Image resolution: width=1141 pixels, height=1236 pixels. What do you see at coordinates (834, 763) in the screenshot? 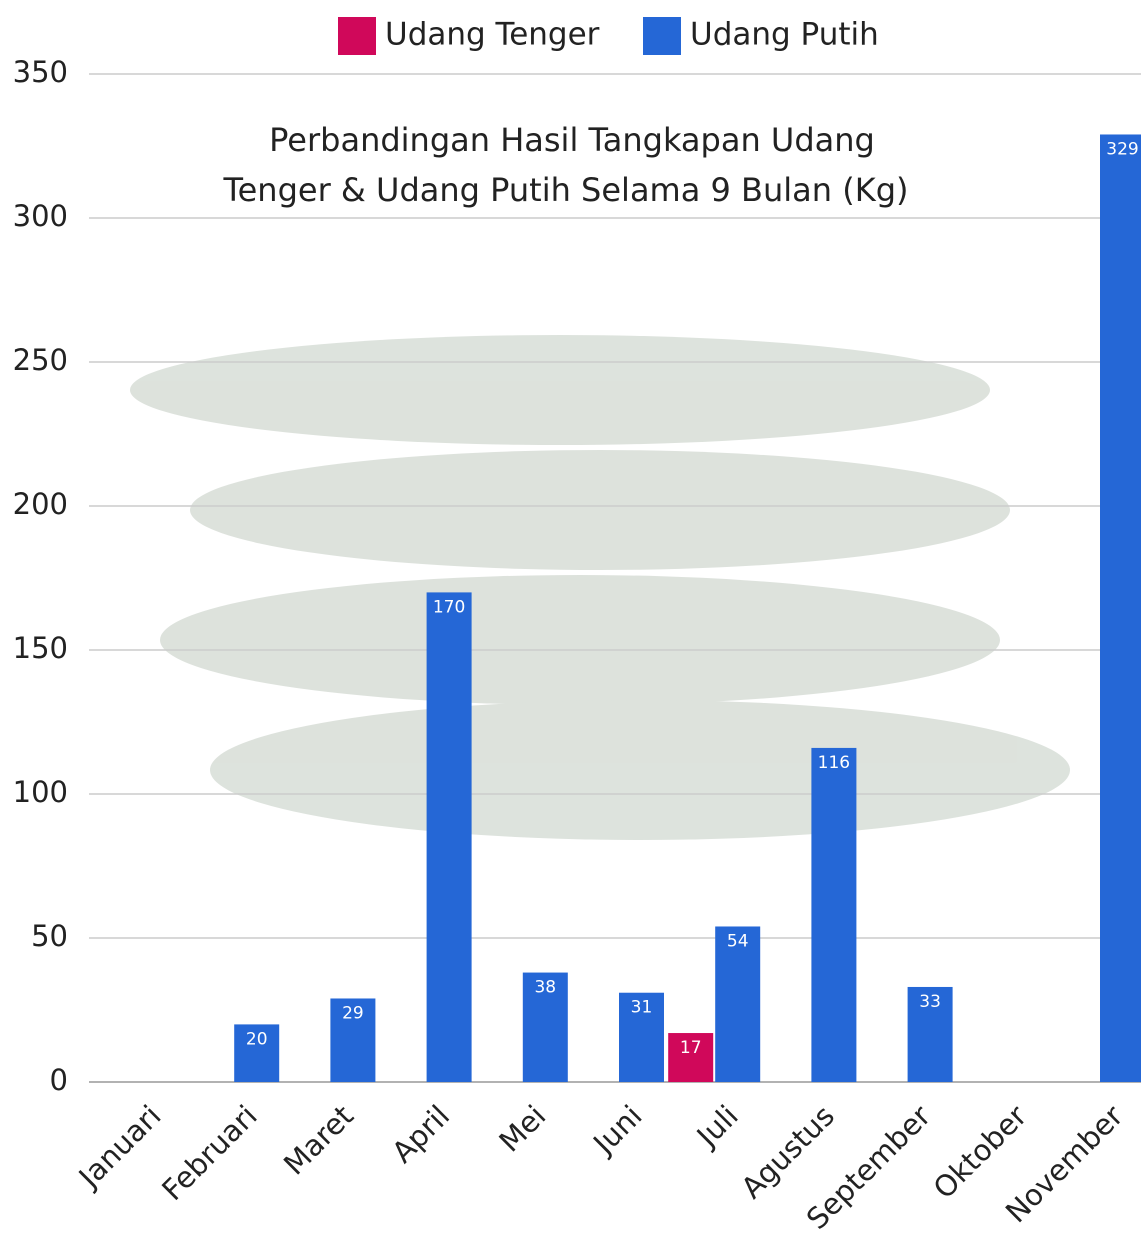
I see `value-label: 116` at bounding box center [834, 763].